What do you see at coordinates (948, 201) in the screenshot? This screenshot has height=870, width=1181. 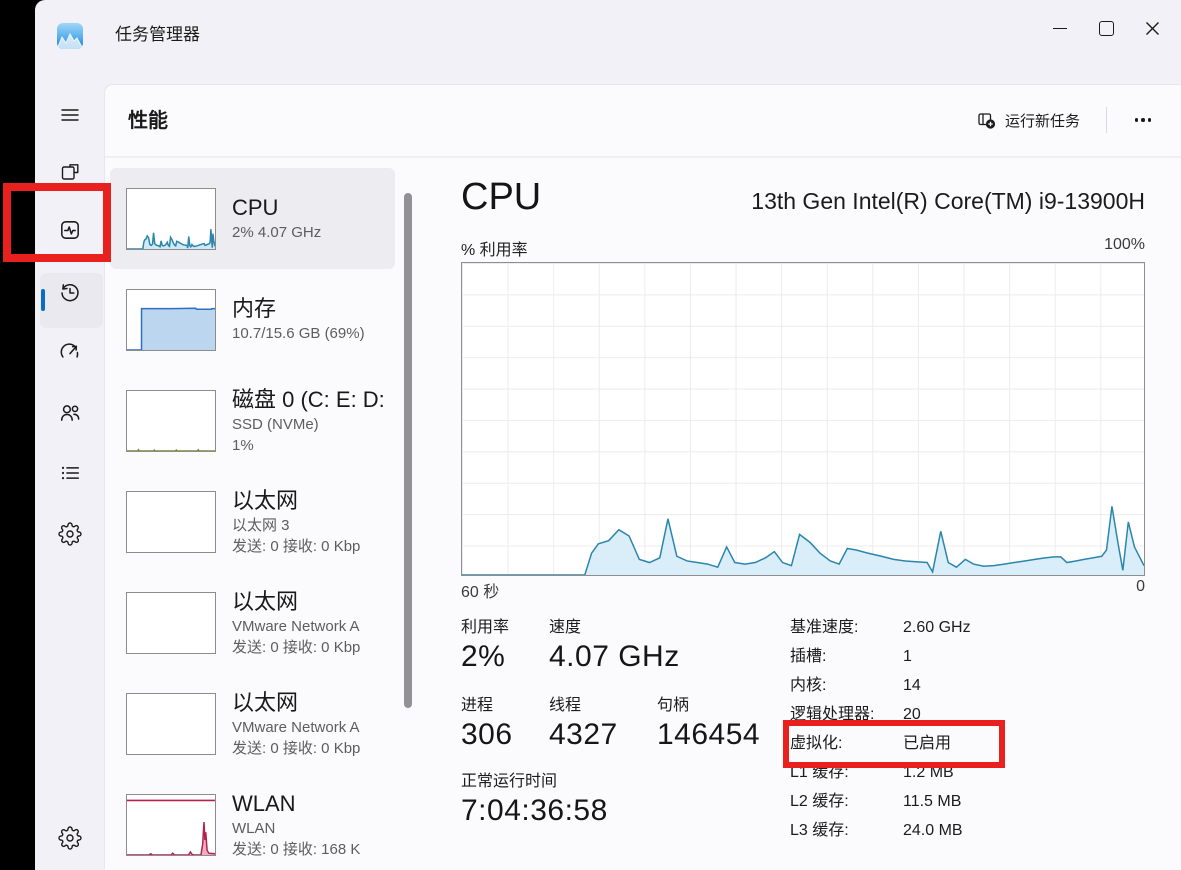 I see `processor-name: 13th Gen Intel(R) Core(TM) i9-13900H` at bounding box center [948, 201].